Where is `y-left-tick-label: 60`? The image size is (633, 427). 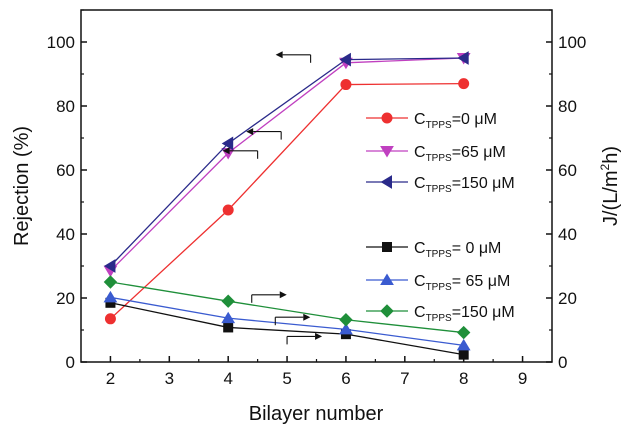 y-left-tick-label: 60 is located at coordinates (65, 170).